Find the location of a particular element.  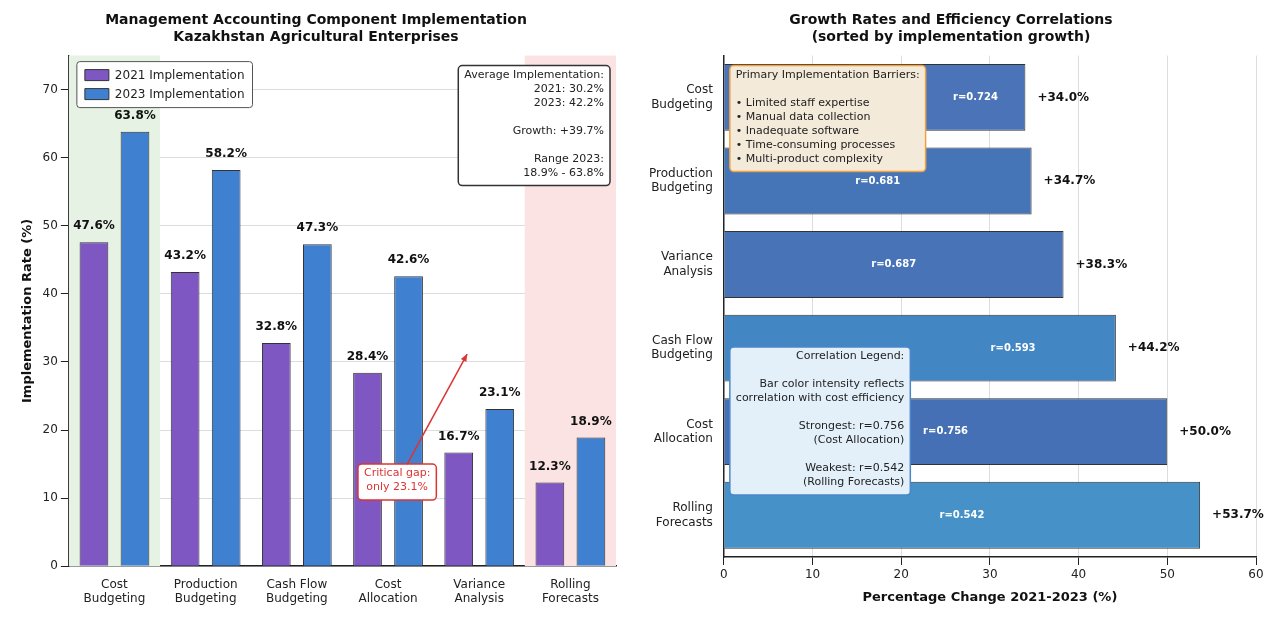

annotation: r=0.542 is located at coordinates (962, 514).